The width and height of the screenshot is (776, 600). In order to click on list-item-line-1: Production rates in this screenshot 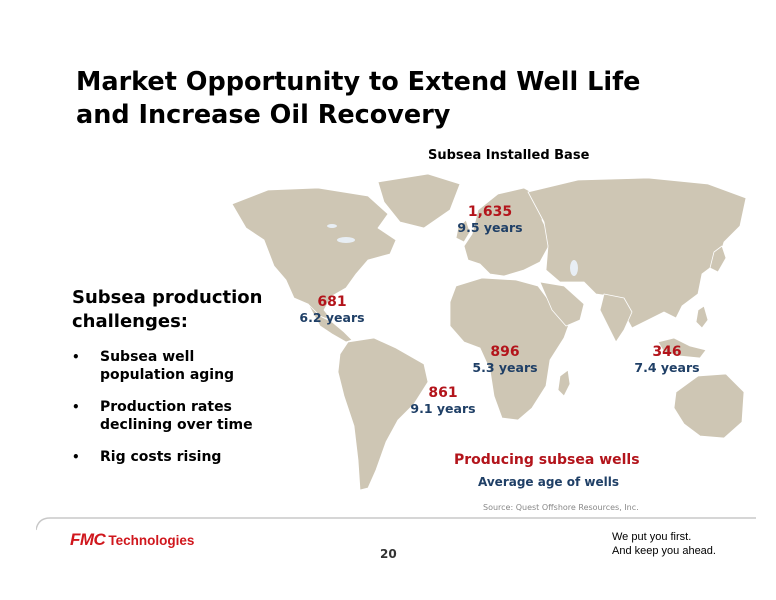, I will do `click(166, 407)`.